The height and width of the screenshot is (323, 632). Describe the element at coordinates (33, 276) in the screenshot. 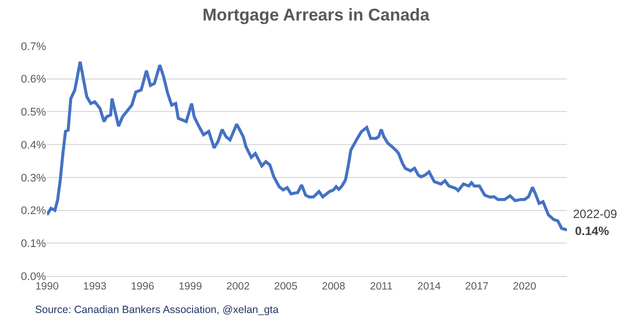

I see `y-tick-label: 0.0%` at that location.